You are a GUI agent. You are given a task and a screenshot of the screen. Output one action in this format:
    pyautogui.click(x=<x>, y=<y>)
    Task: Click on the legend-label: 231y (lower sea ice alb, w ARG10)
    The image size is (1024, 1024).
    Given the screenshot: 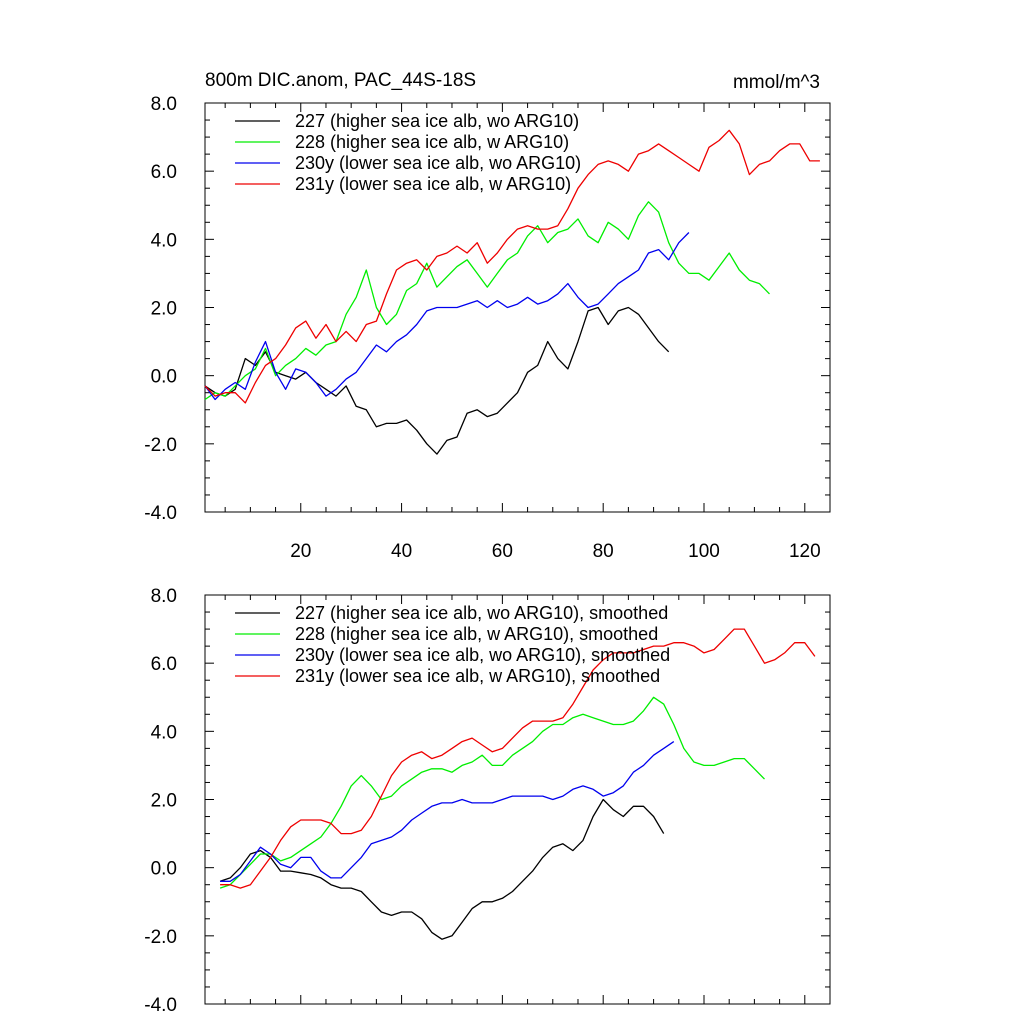 What is the action you would take?
    pyautogui.click(x=433, y=184)
    